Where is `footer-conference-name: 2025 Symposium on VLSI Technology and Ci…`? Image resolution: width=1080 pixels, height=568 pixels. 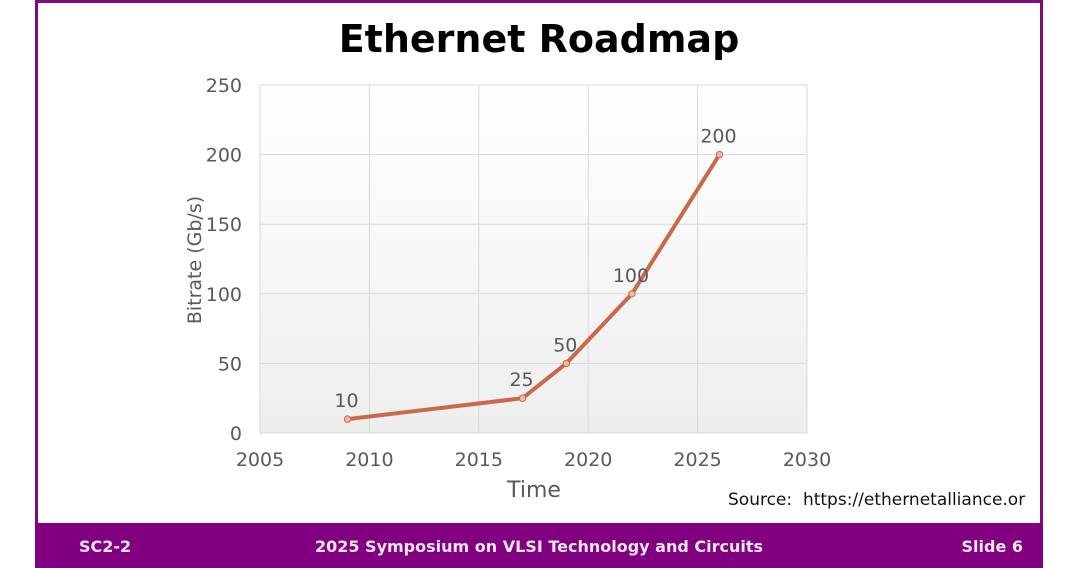 footer-conference-name: 2025 Symposium on VLSI Technology and Ci… is located at coordinates (539, 546).